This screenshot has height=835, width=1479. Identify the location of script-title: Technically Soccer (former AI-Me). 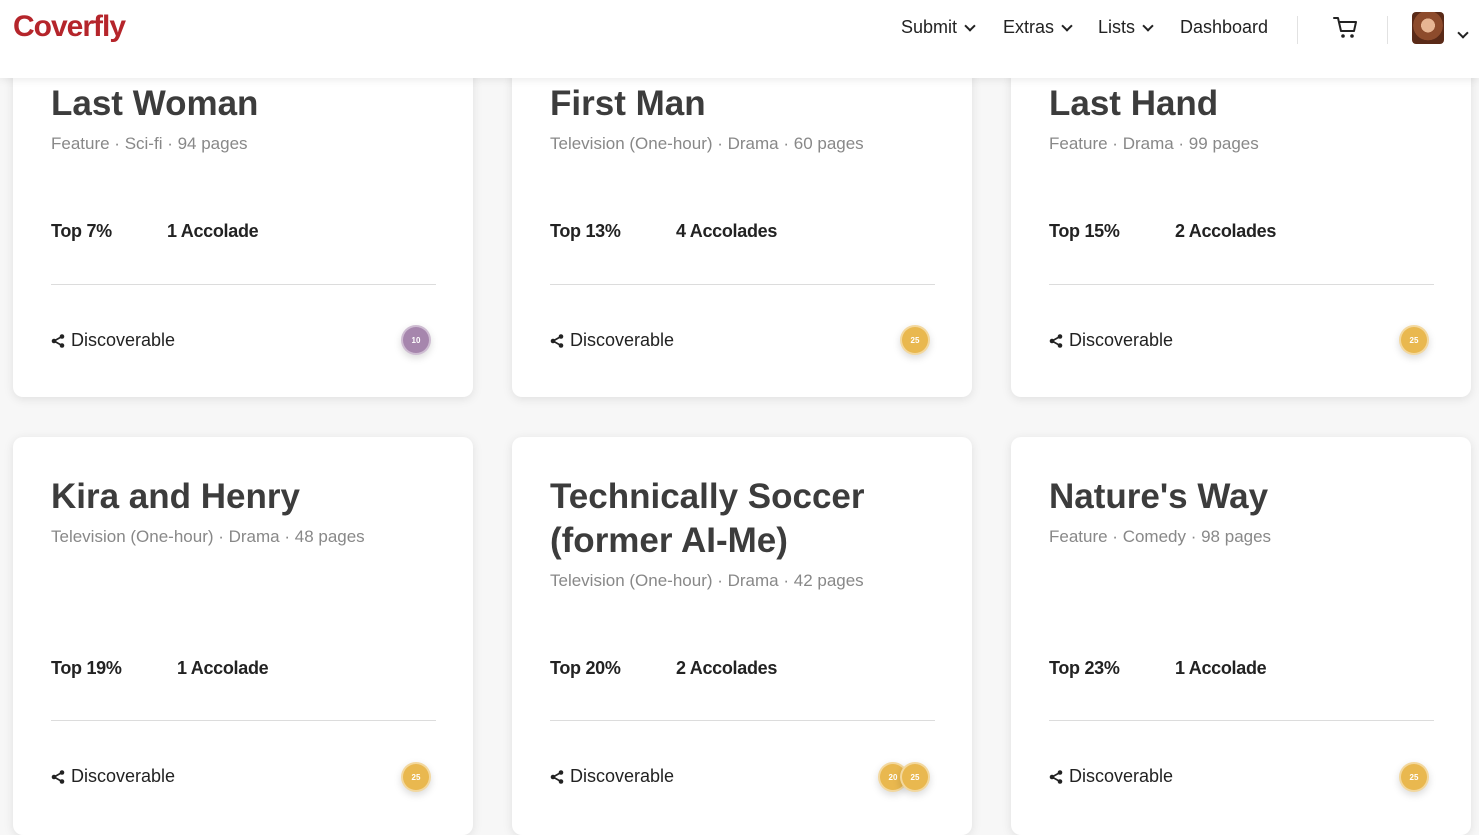
(707, 518).